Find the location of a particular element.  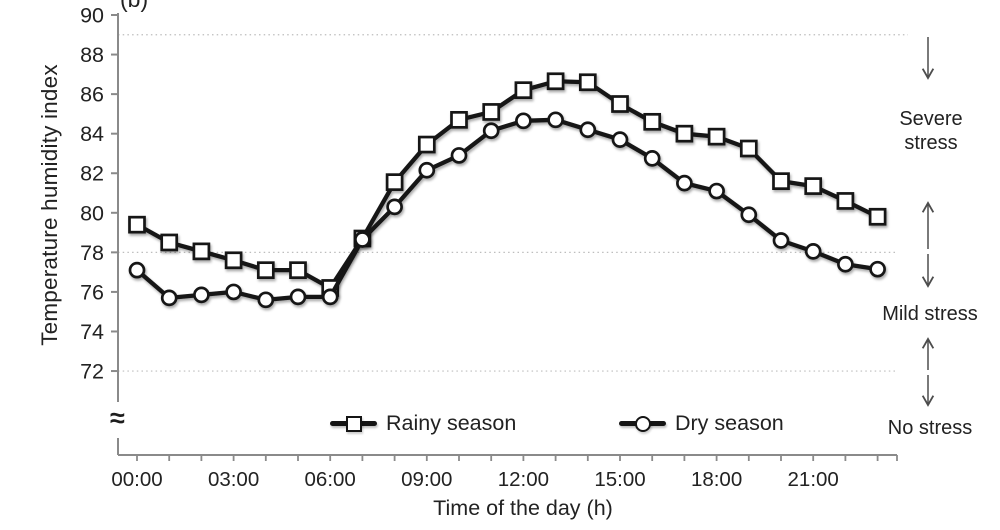

x-tick-label: 15:00 is located at coordinates (619, 479).